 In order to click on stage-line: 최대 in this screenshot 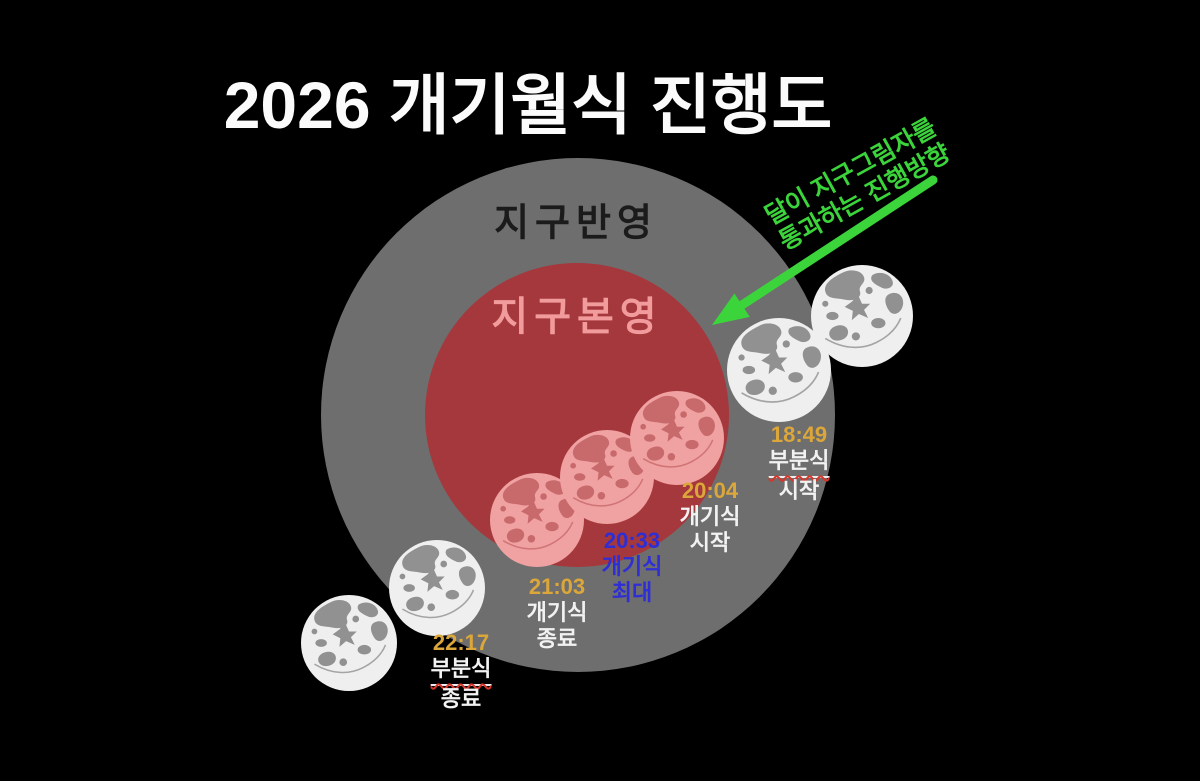, I will do `click(632, 593)`.